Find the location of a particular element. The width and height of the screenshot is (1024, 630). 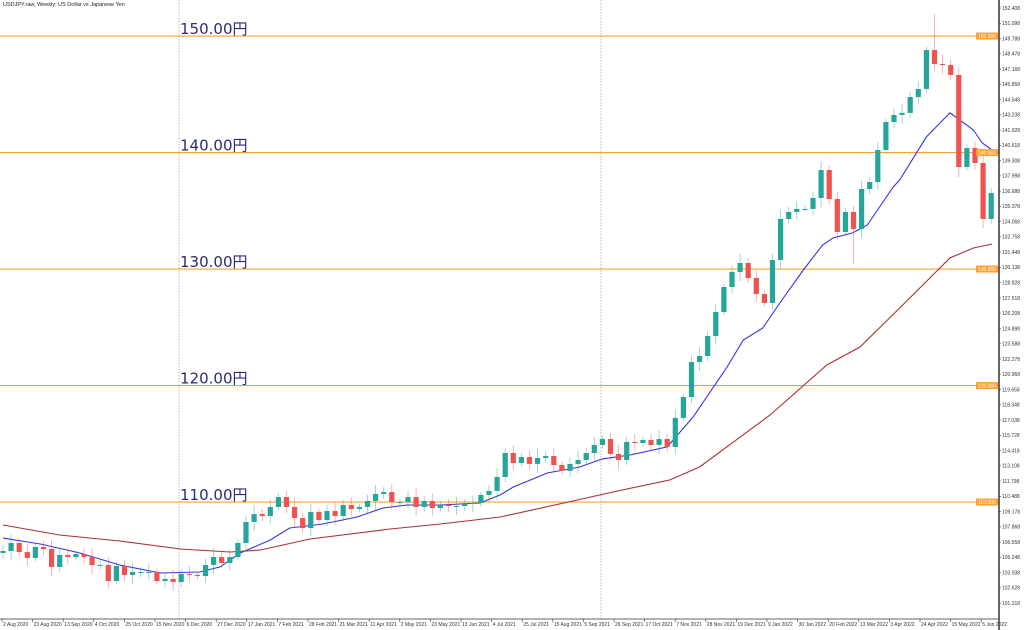

time-tick-label: 13 Sep 2020 is located at coordinates (78, 625).